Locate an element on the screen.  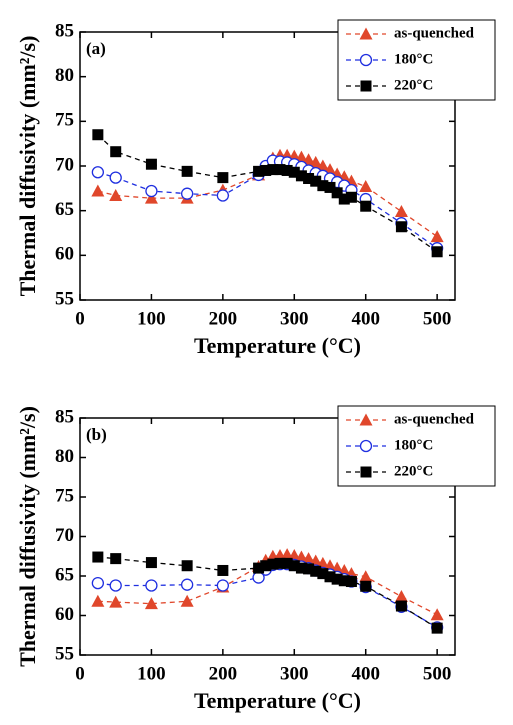
y-tick-label: 65 is located at coordinates (64, 209).